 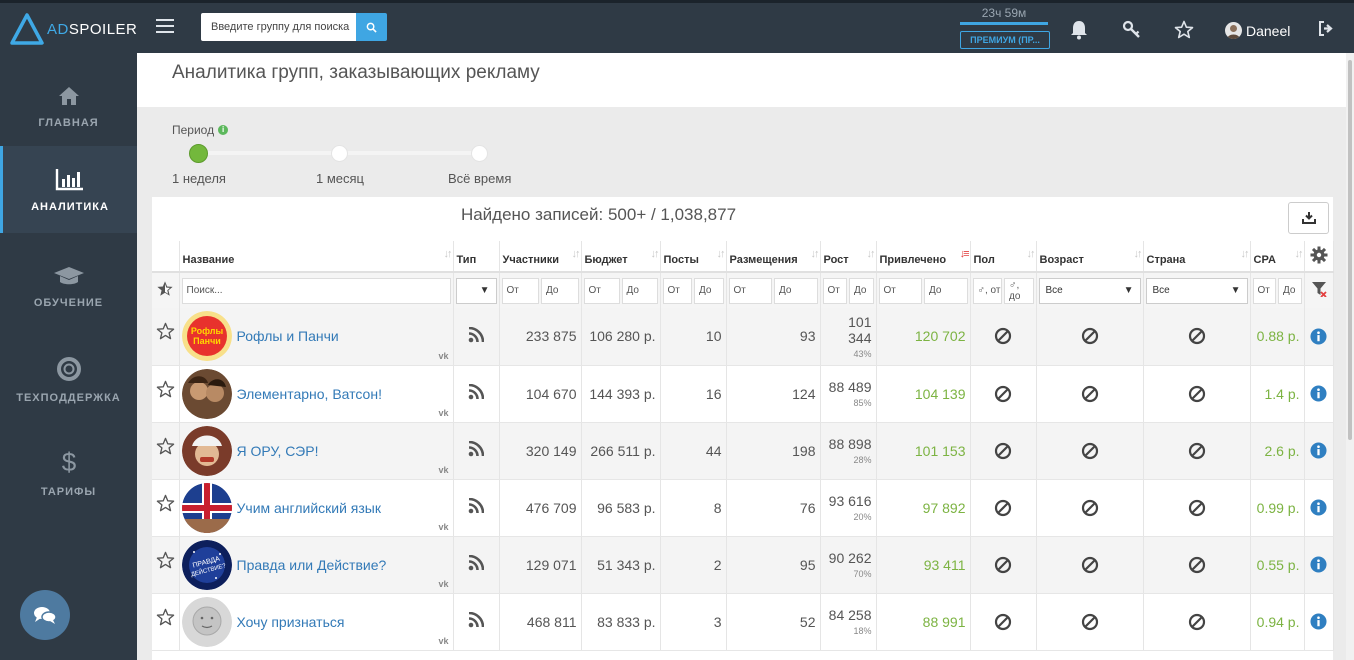 I want to click on sidebar-item-learning: ОБУЧЕНИЕ, so click(x=68, y=286).